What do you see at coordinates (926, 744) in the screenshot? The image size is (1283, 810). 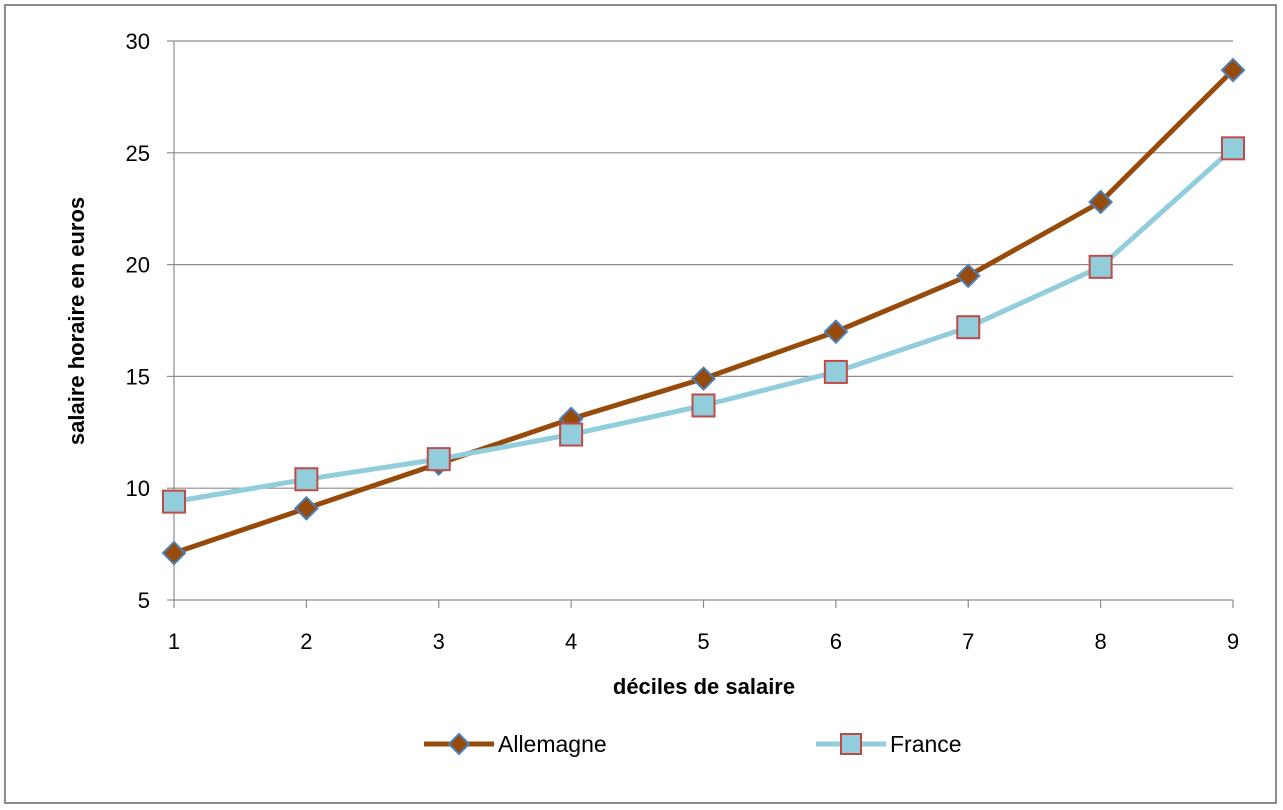 I see `legend-label-france: France` at bounding box center [926, 744].